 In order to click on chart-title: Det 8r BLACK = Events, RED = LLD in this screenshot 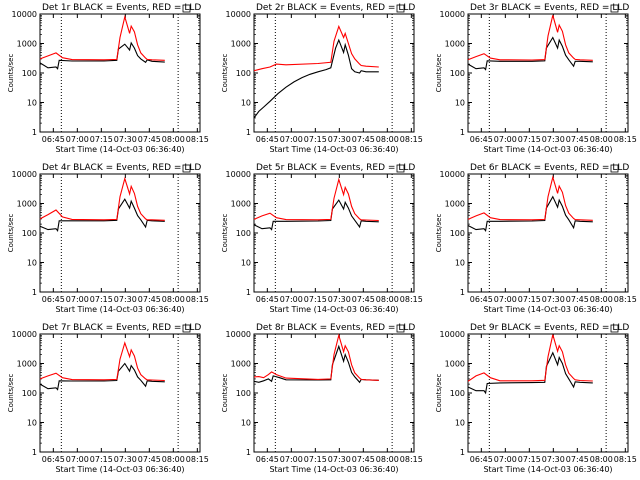, I will do `click(335, 328)`.